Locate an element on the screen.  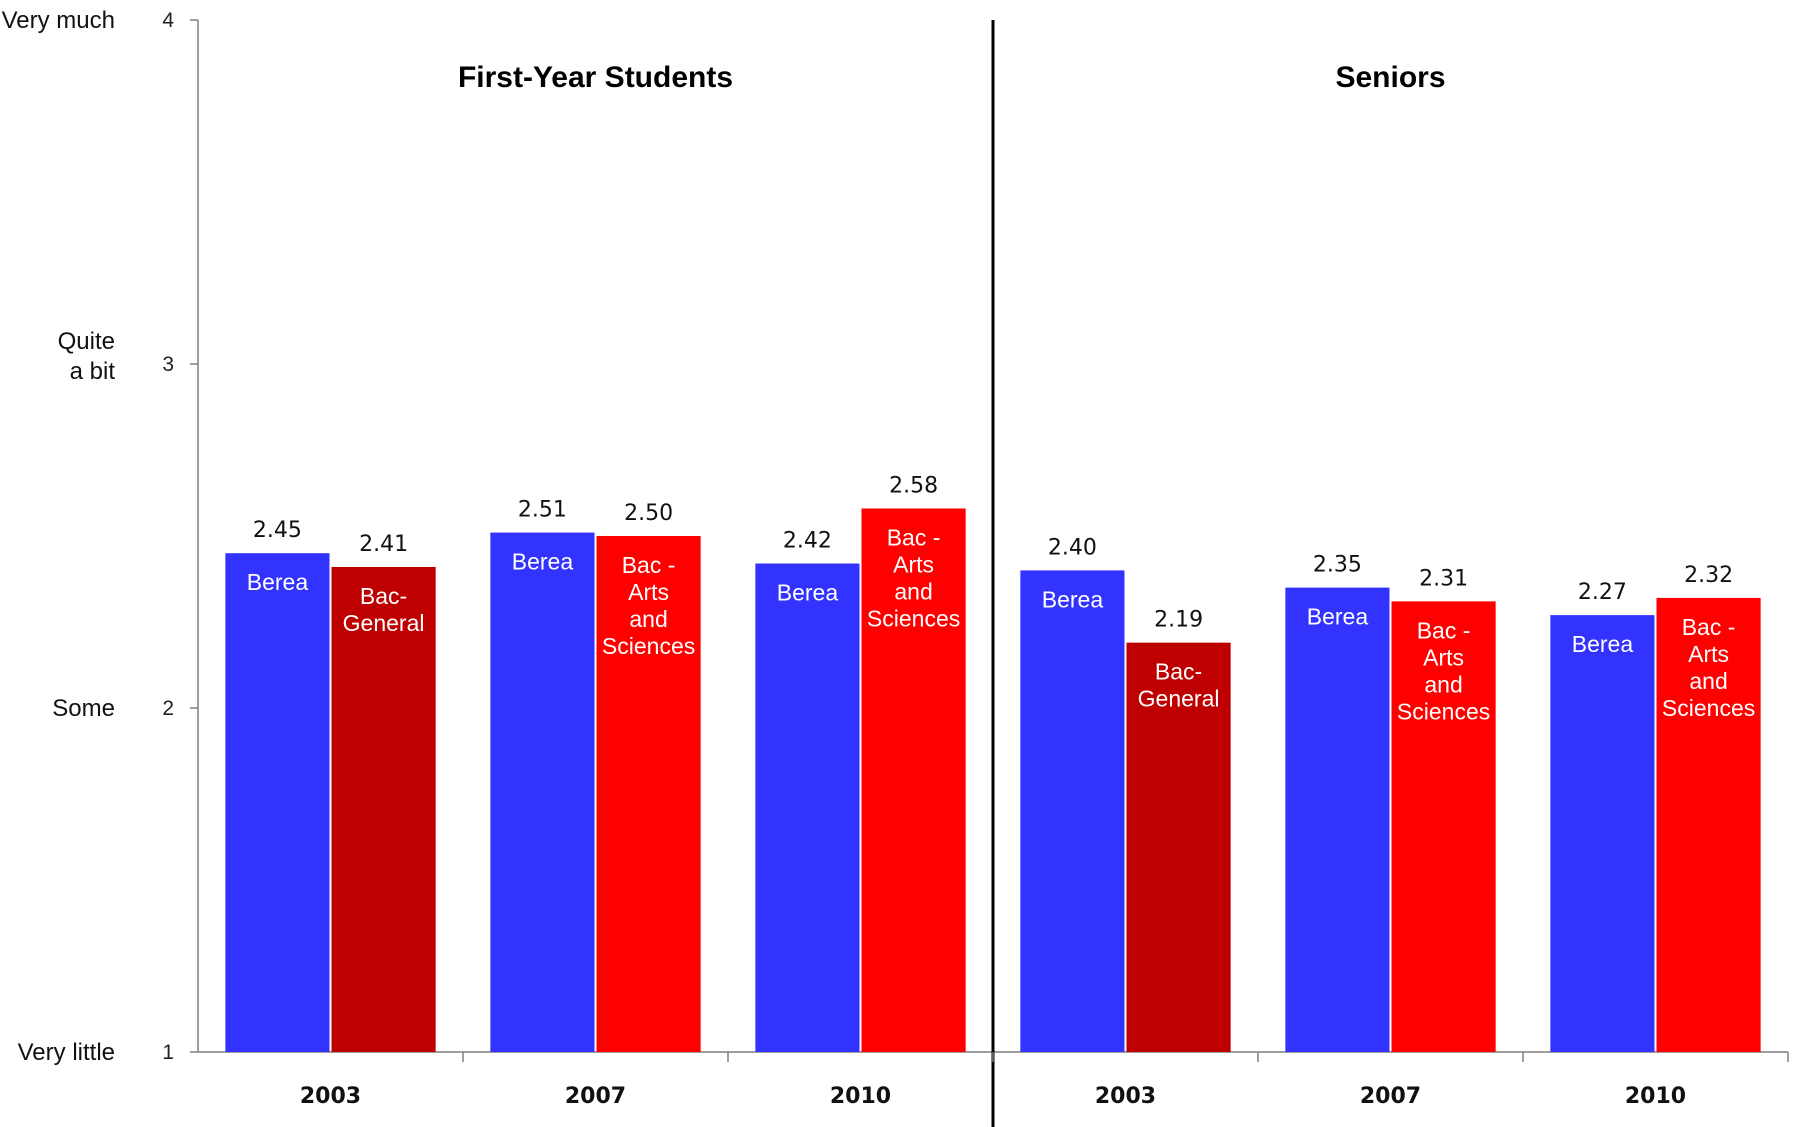
data-label: 2.42 is located at coordinates (807, 541).